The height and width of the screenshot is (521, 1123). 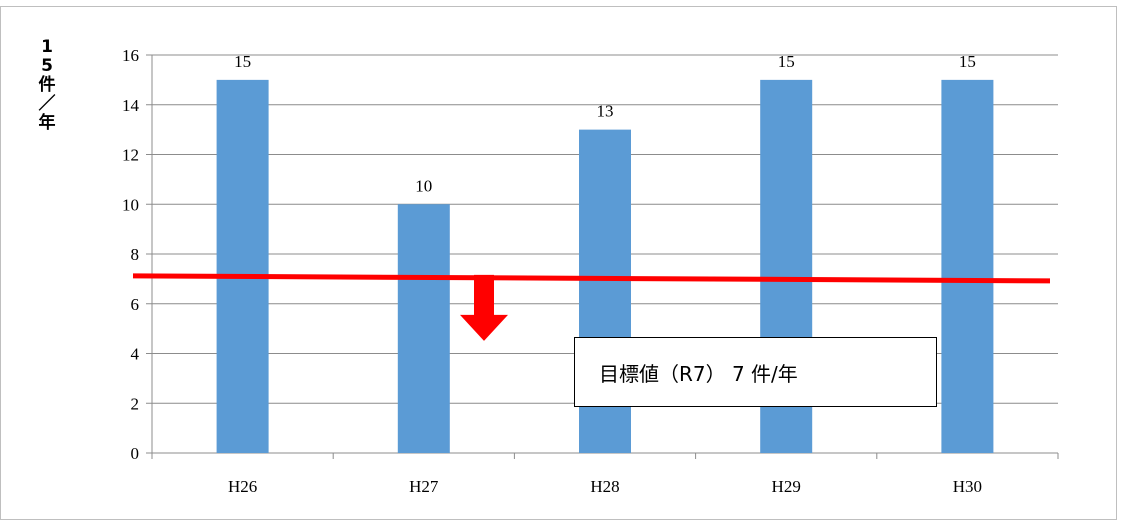 What do you see at coordinates (698, 373) in the screenshot?
I see `target-annotation-text: 目標値（R7） 7 件/年` at bounding box center [698, 373].